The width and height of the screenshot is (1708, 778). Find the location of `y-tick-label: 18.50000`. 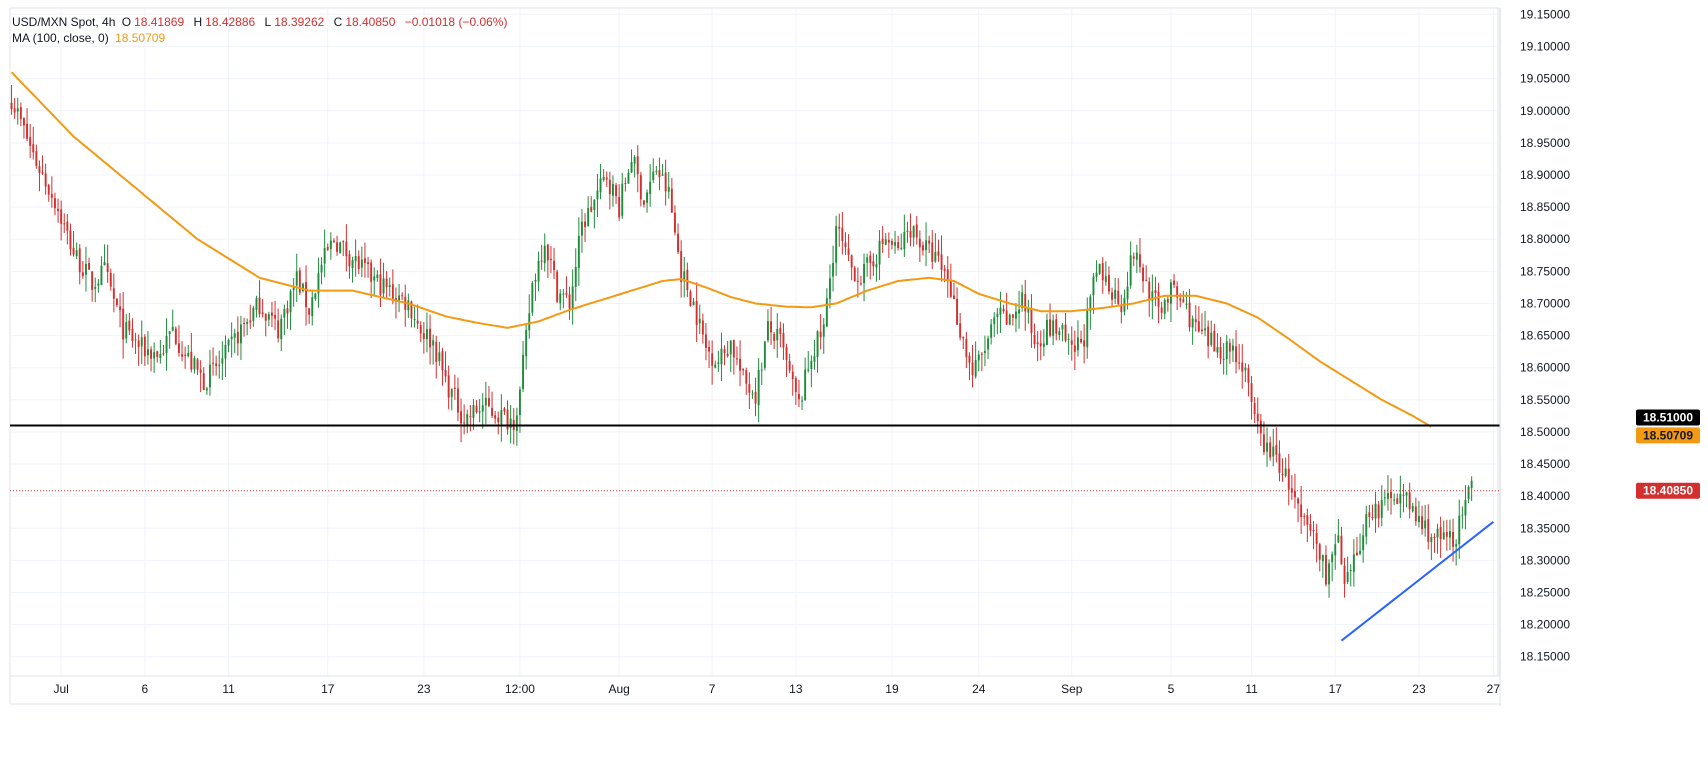

y-tick-label: 18.50000 is located at coordinates (1545, 432).